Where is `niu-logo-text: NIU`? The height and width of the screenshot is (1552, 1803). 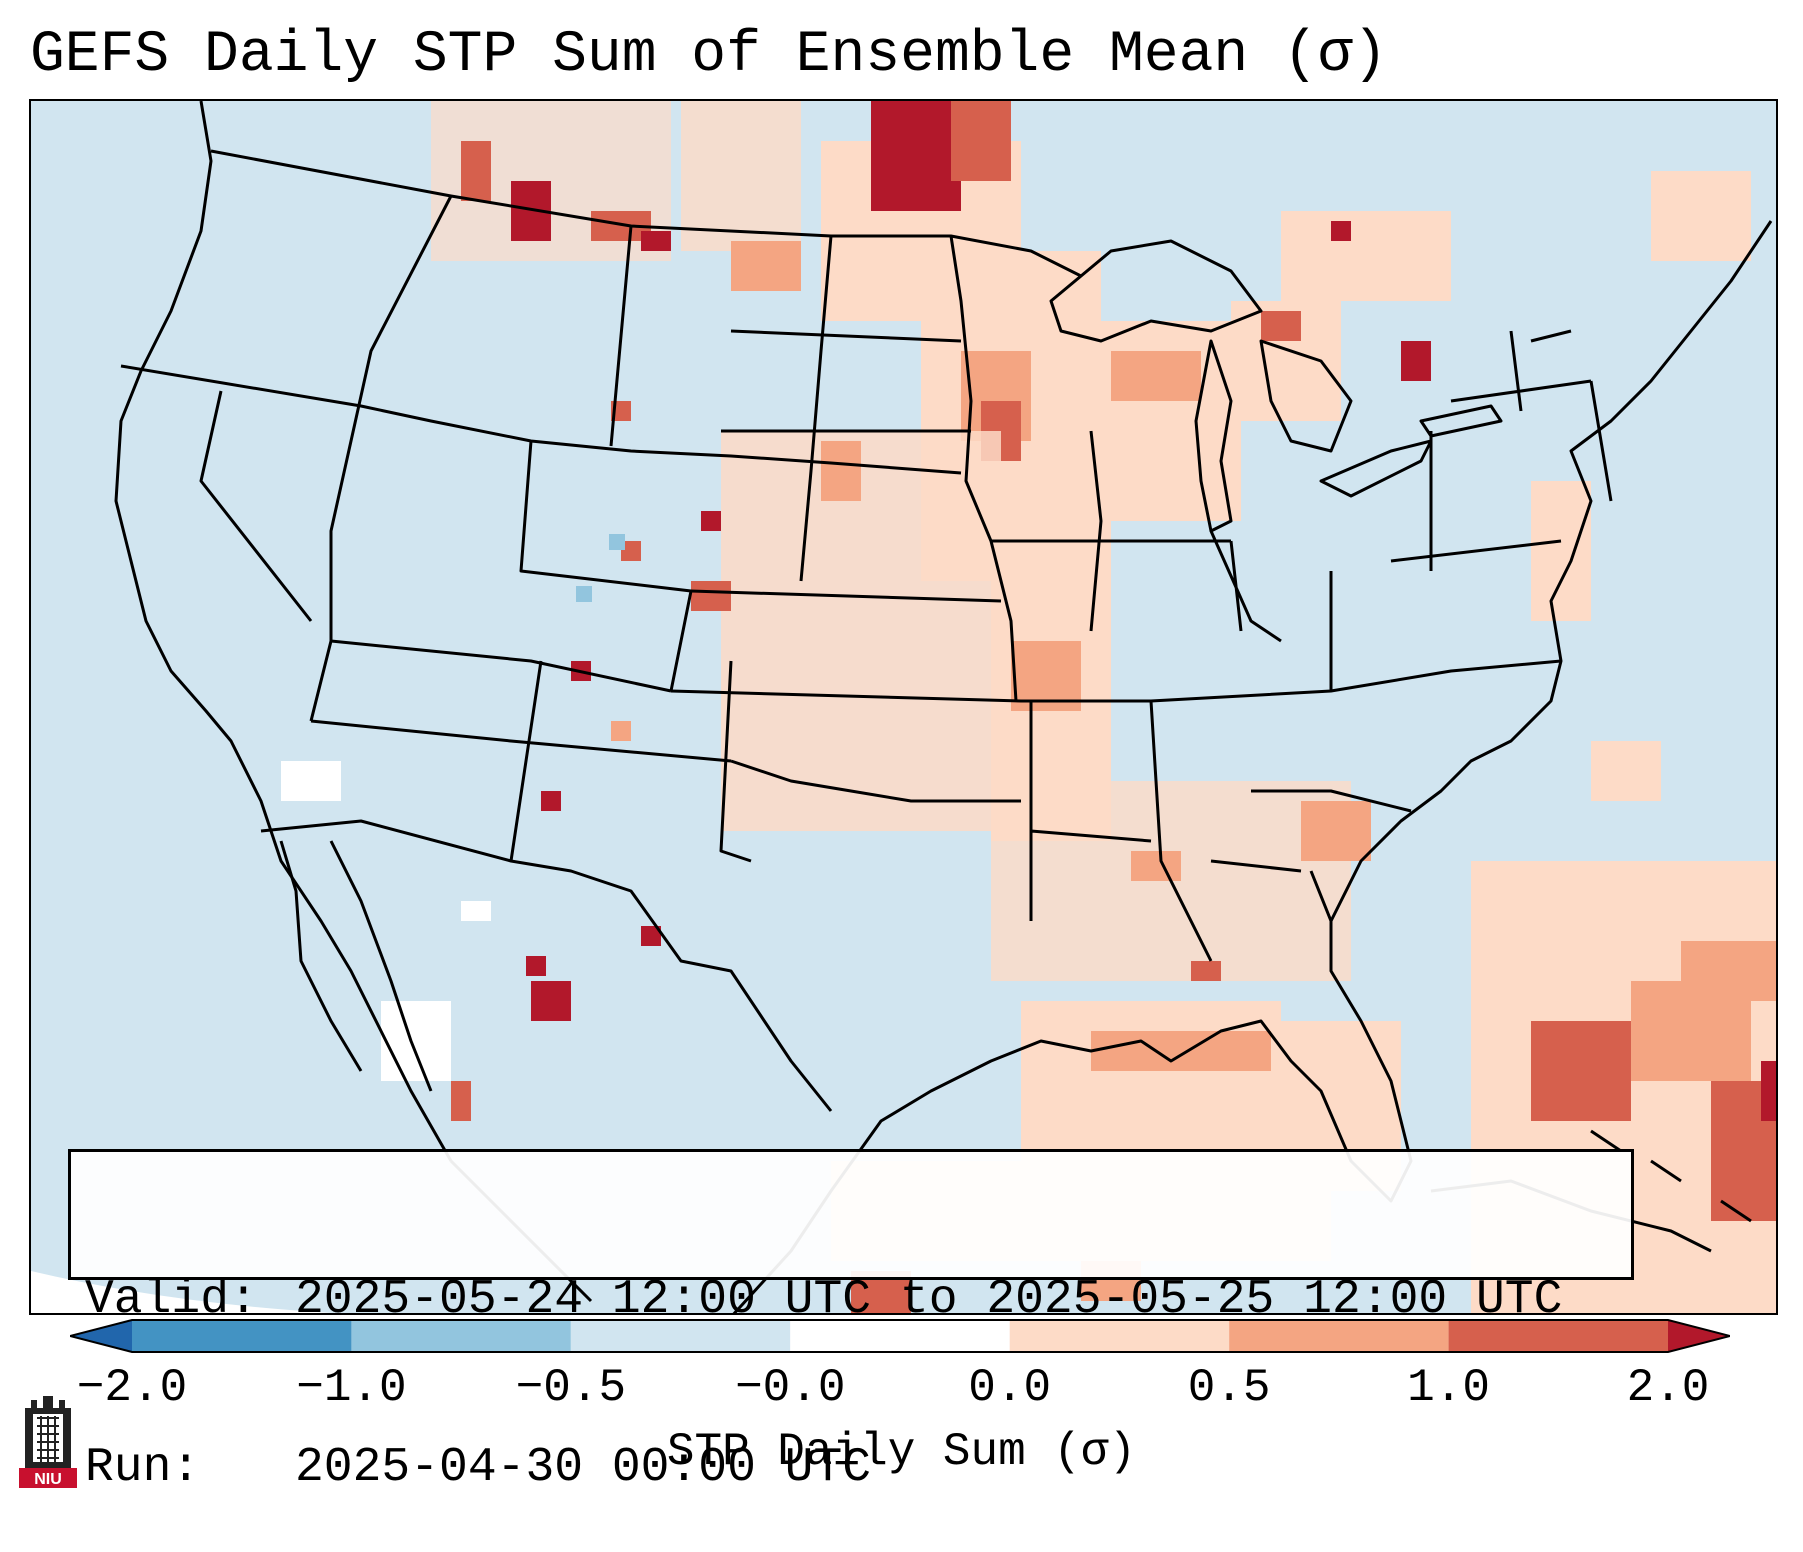 niu-logo-text: NIU is located at coordinates (48, 1479).